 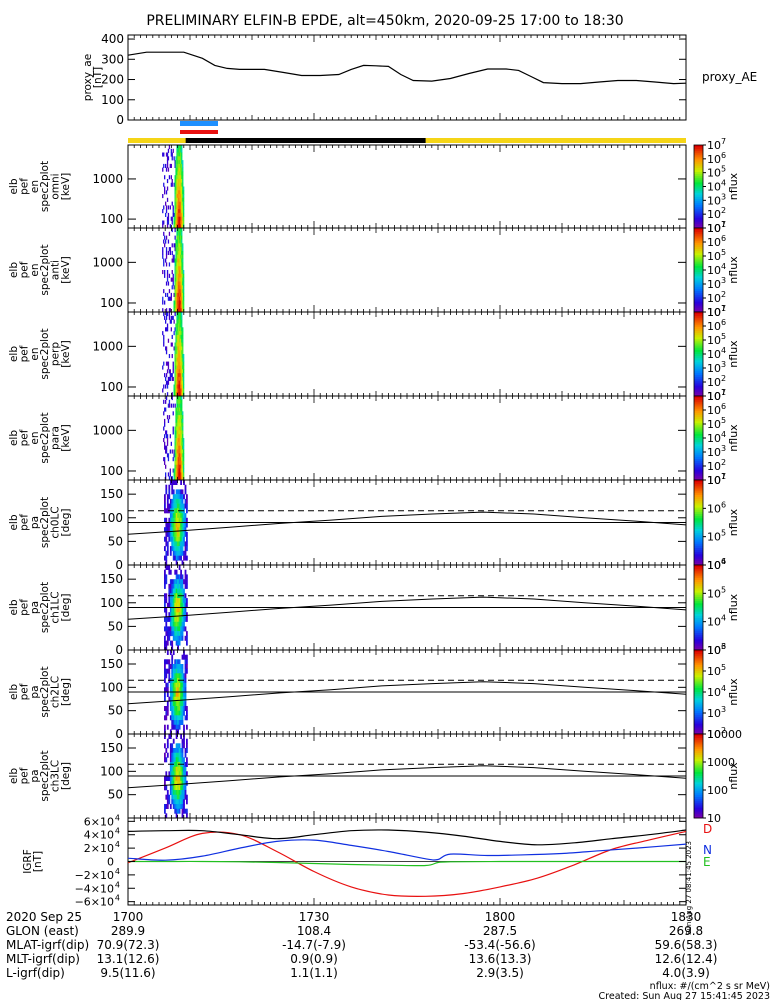 What do you see at coordinates (14, 522) in the screenshot?
I see `y-axis-label: elb` at bounding box center [14, 522].